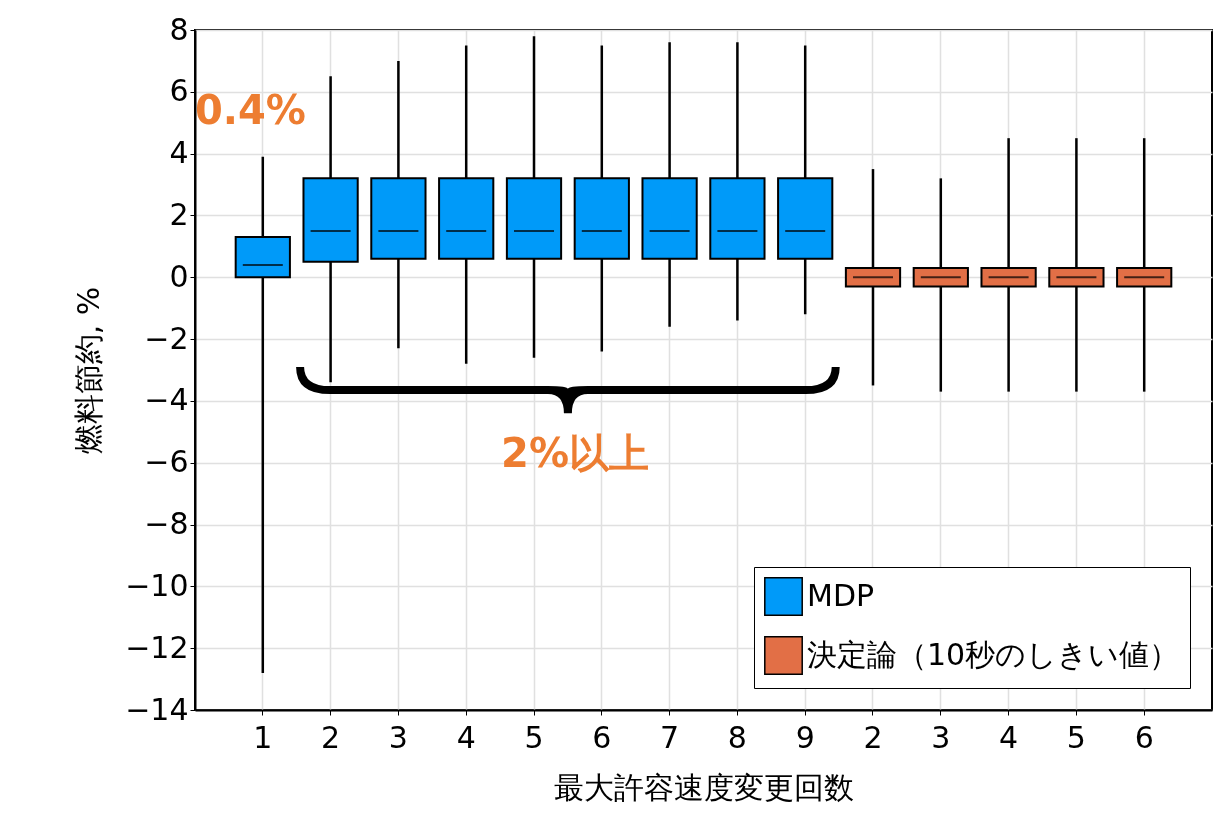  I want to click on x-tick-label: 9, so click(805, 737).